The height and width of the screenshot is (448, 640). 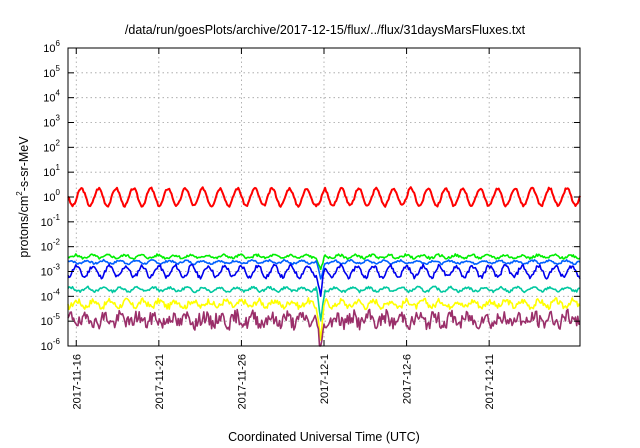 I want to click on y-tick-label: 10⁻², so click(x=51, y=246).